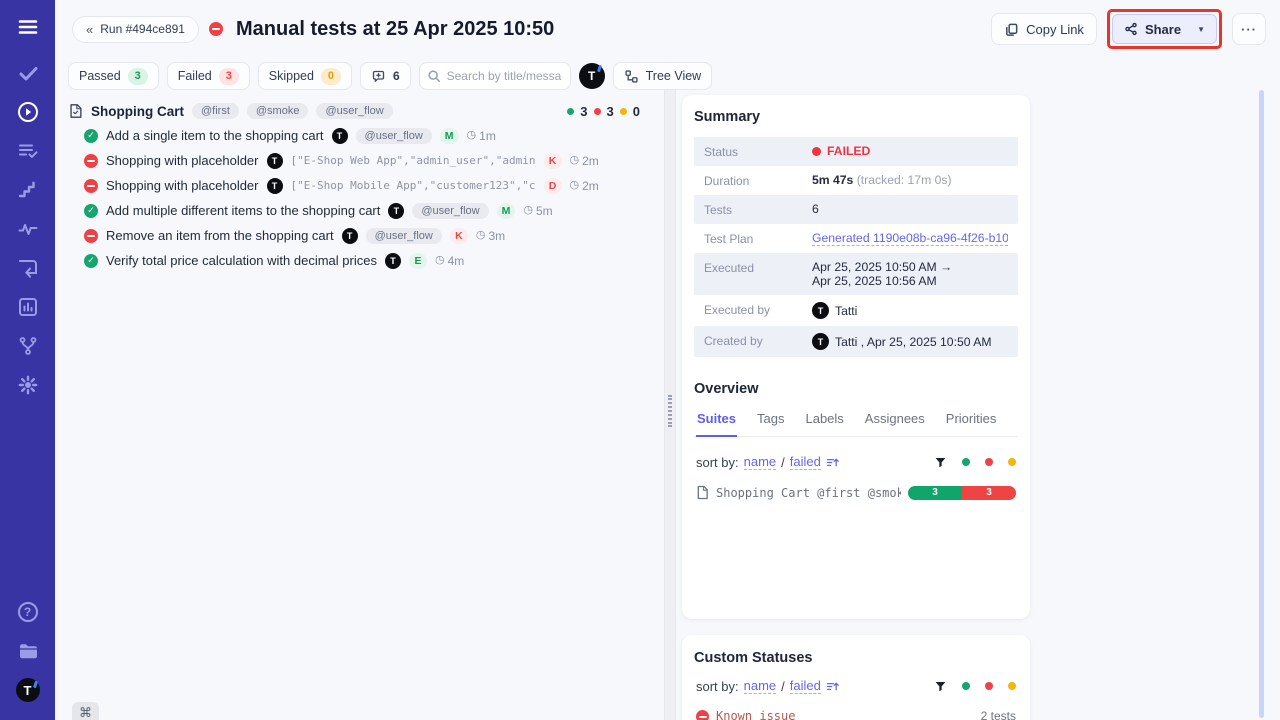  I want to click on back-to-run-button: « Run #494ce891, so click(135, 29).